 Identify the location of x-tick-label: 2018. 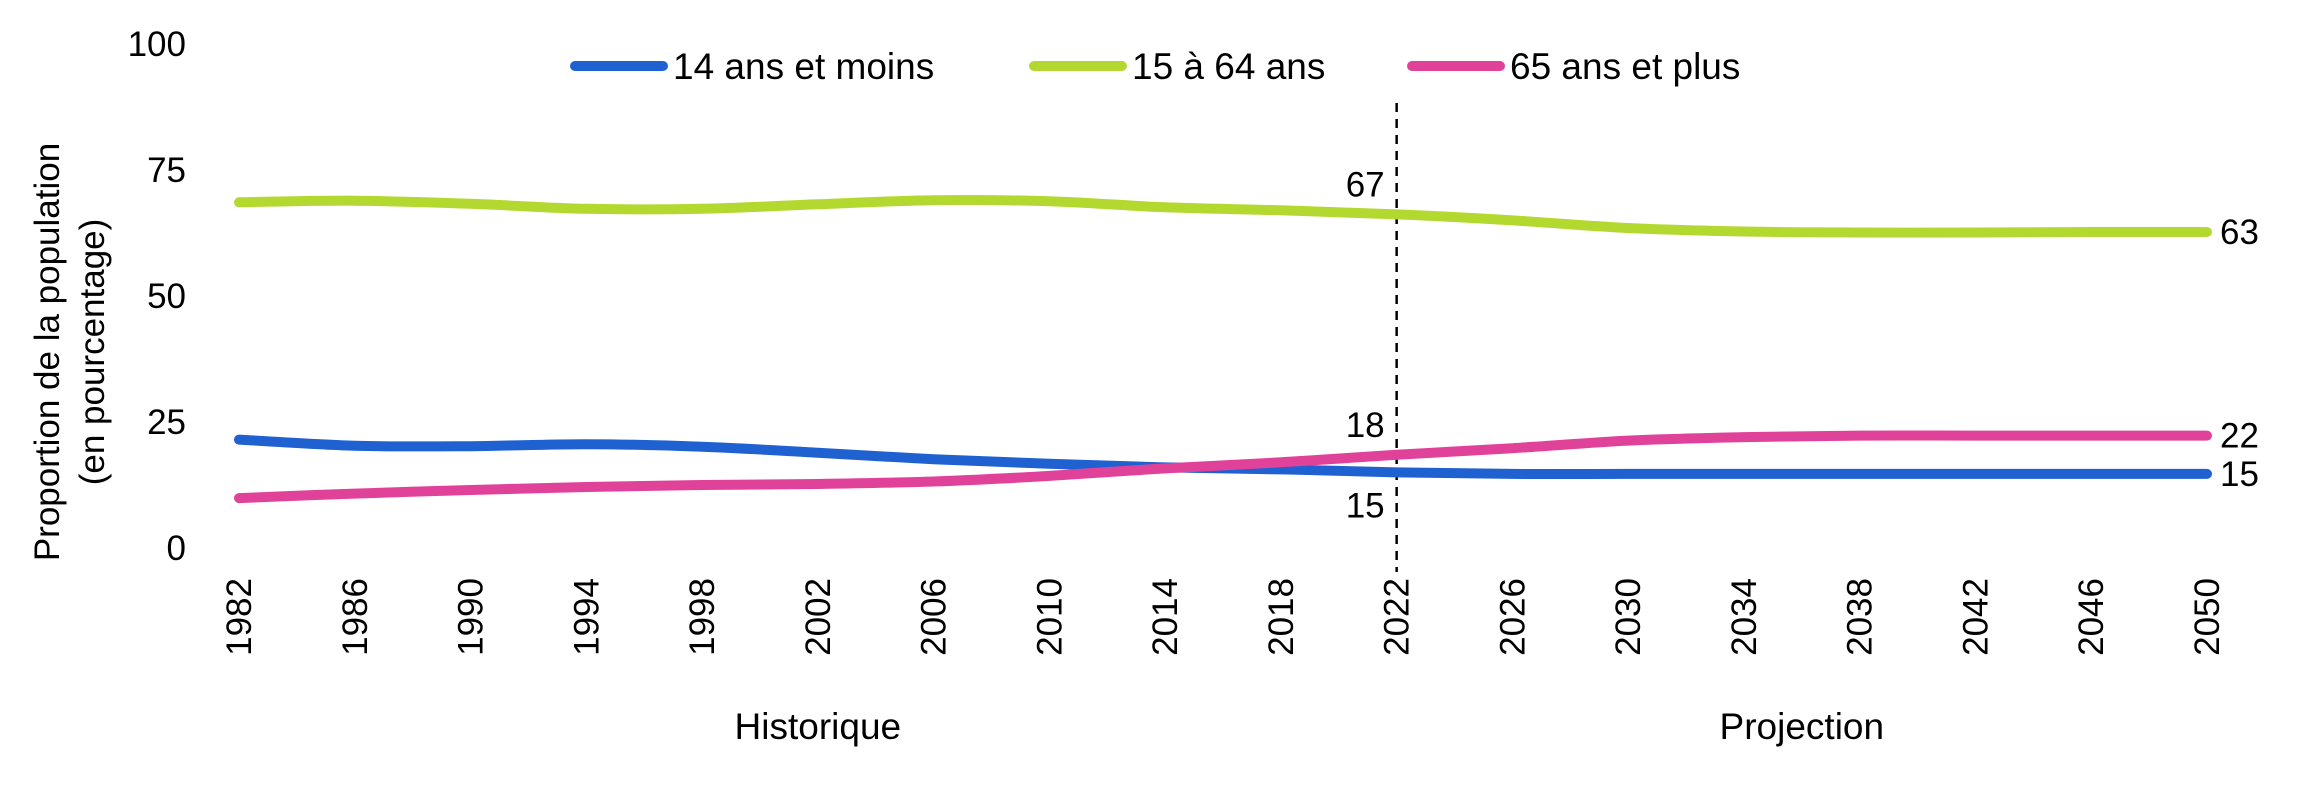
(1281, 617).